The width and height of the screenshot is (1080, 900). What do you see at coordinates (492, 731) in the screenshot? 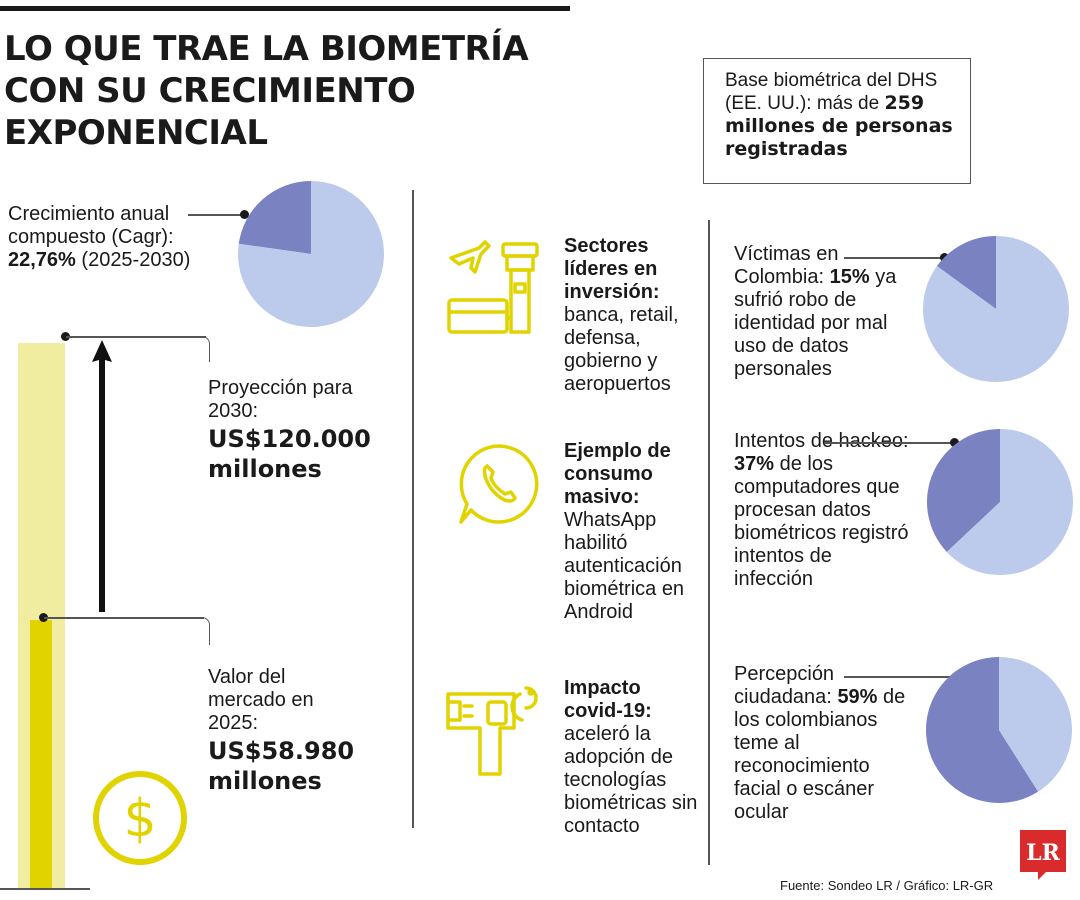
I see `thermometer-gun-icon` at bounding box center [492, 731].